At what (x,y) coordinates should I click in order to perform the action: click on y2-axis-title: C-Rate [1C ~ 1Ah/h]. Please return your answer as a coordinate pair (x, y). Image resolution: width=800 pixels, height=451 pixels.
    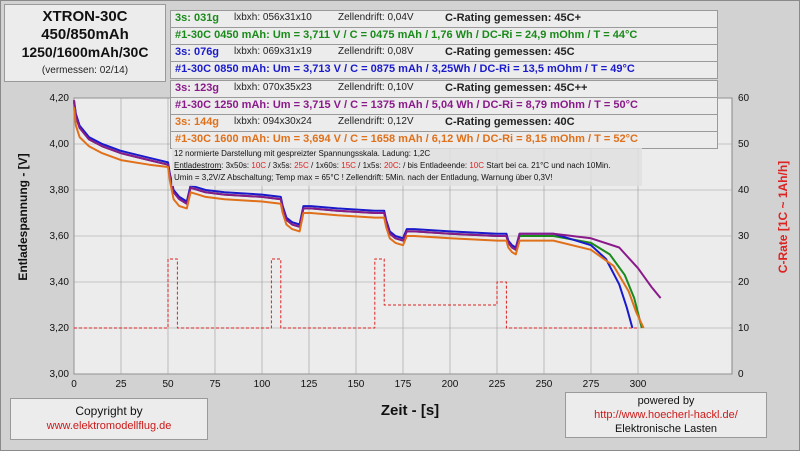
    Looking at the image, I should click on (783, 217).